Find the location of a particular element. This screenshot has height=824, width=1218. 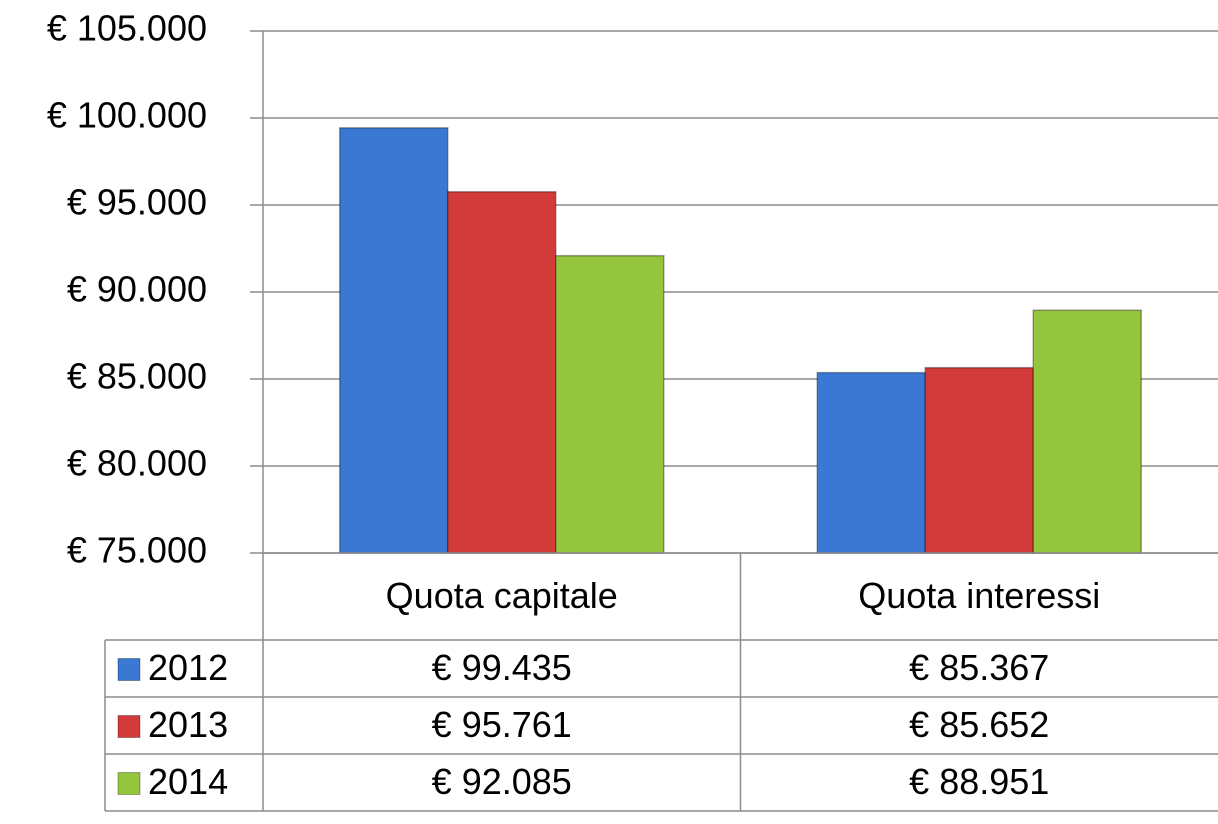

y-tick-label: € 75.000 is located at coordinates (137, 550).